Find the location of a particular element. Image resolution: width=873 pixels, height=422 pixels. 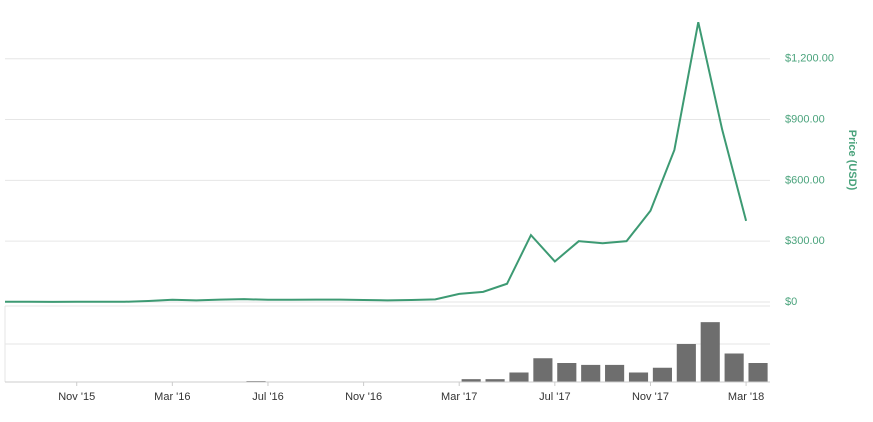

x-tick-label: Nov '16 is located at coordinates (363, 397).